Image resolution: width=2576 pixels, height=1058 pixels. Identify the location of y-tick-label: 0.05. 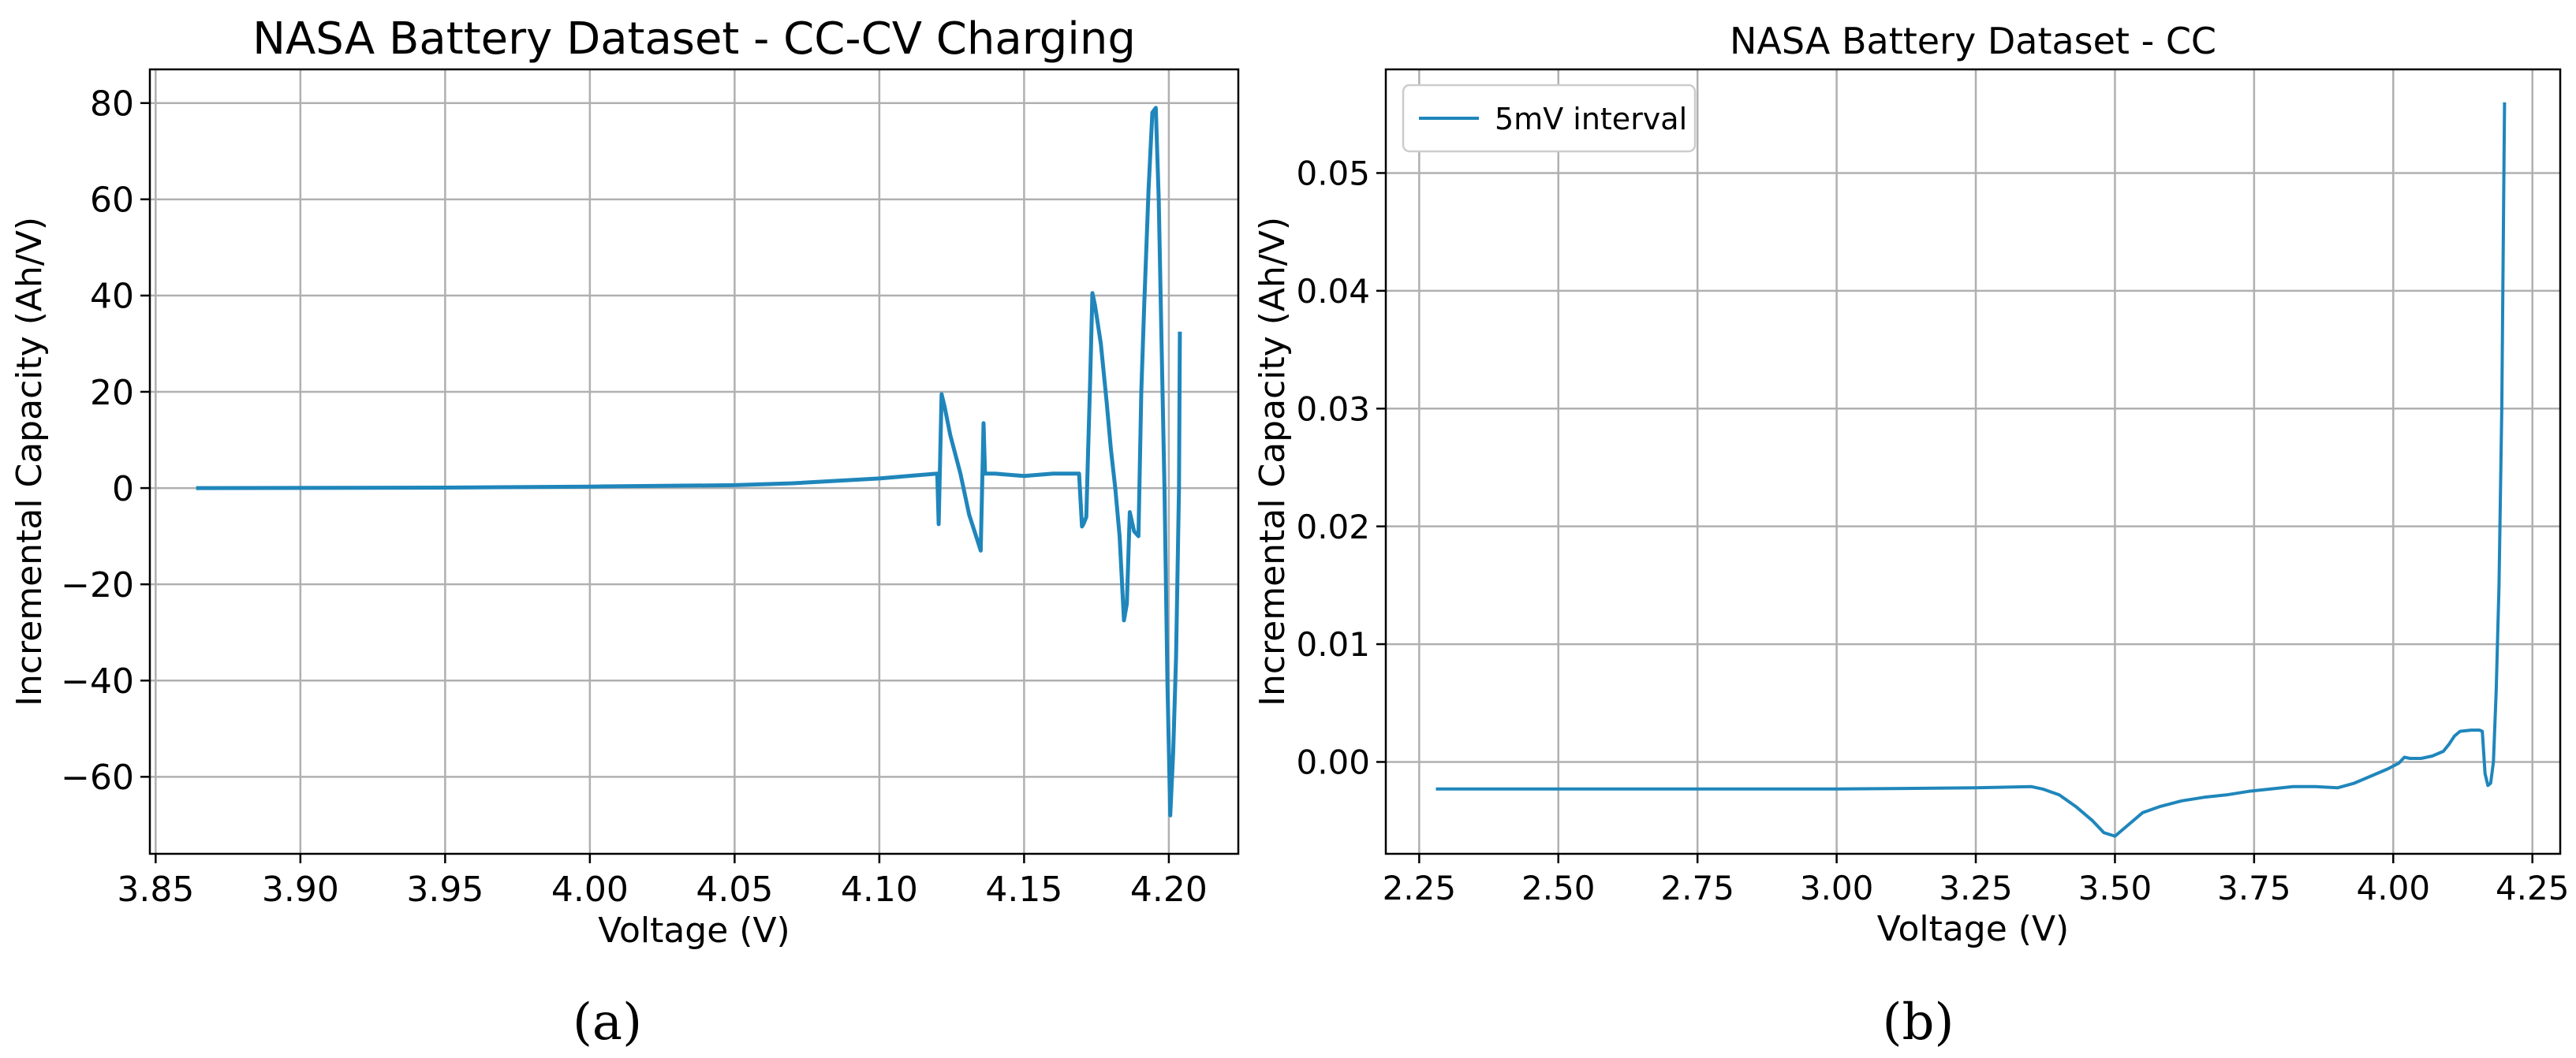
(1333, 174).